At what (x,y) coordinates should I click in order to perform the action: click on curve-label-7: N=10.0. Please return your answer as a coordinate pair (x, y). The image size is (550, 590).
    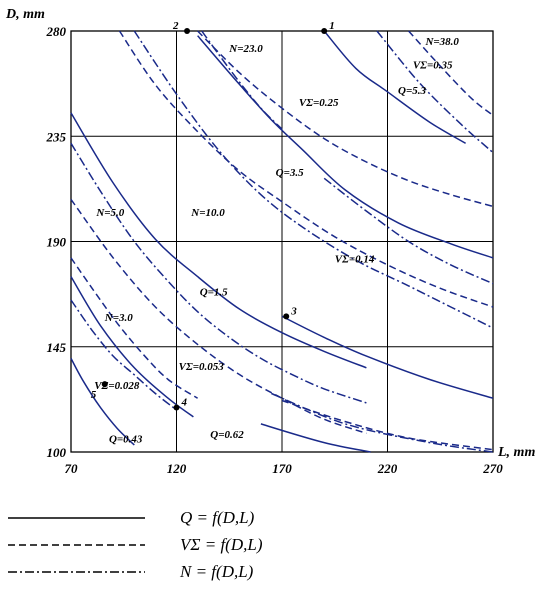
    Looking at the image, I should click on (207, 213).